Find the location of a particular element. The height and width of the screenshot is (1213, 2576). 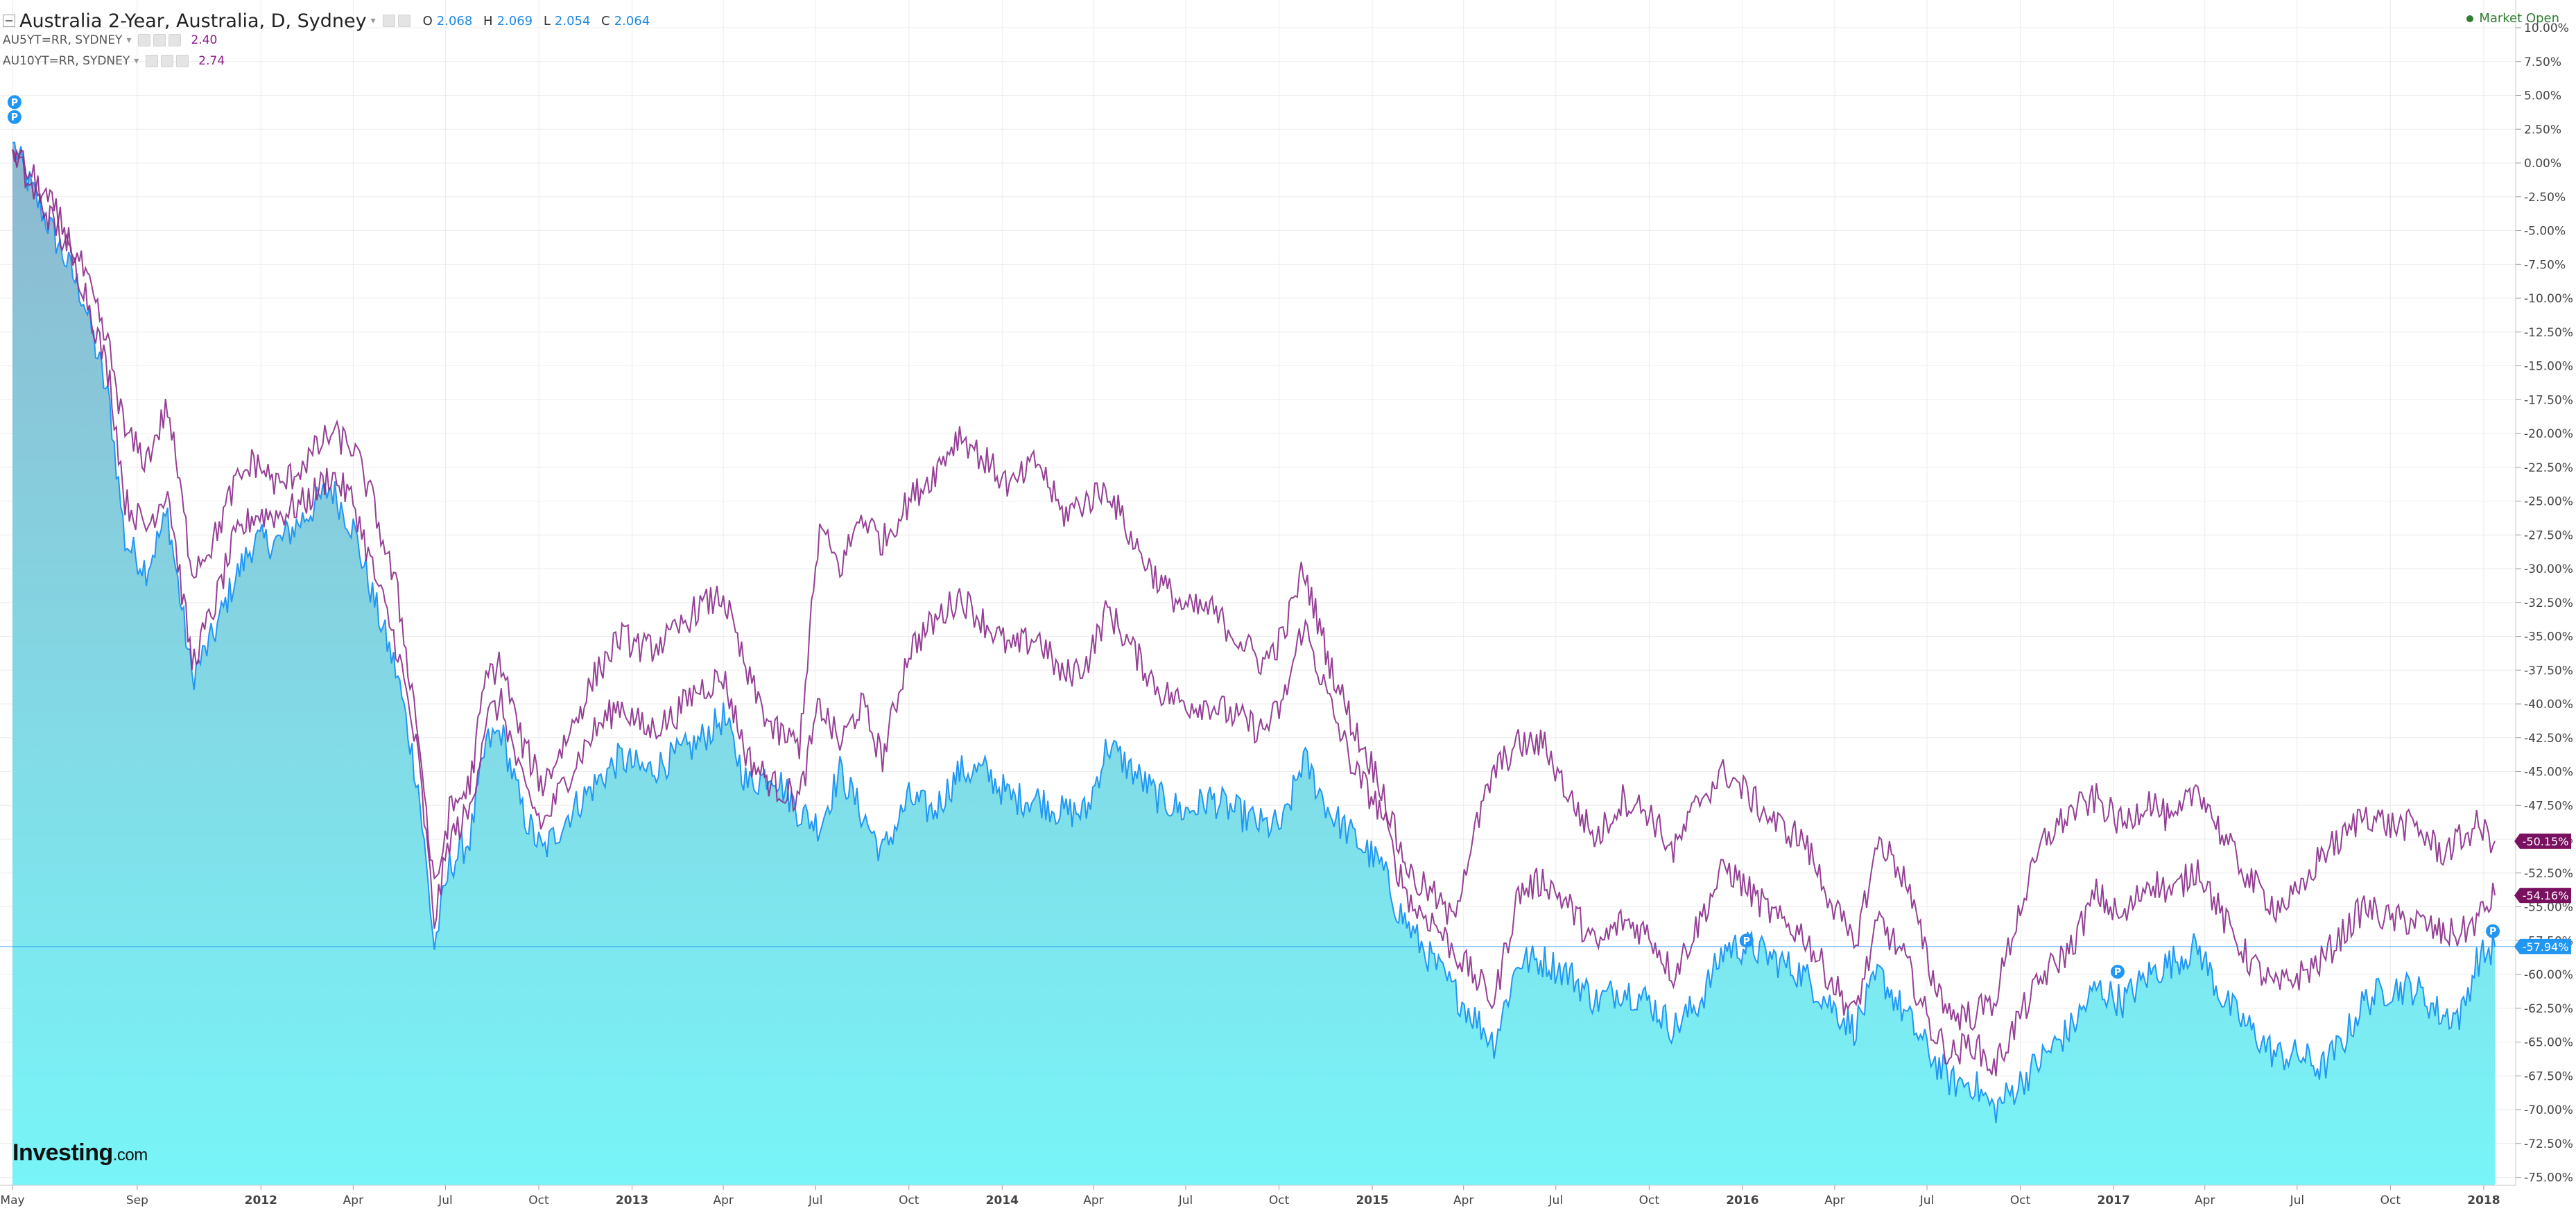

y-tick-label: -22.50% is located at coordinates (2548, 468).